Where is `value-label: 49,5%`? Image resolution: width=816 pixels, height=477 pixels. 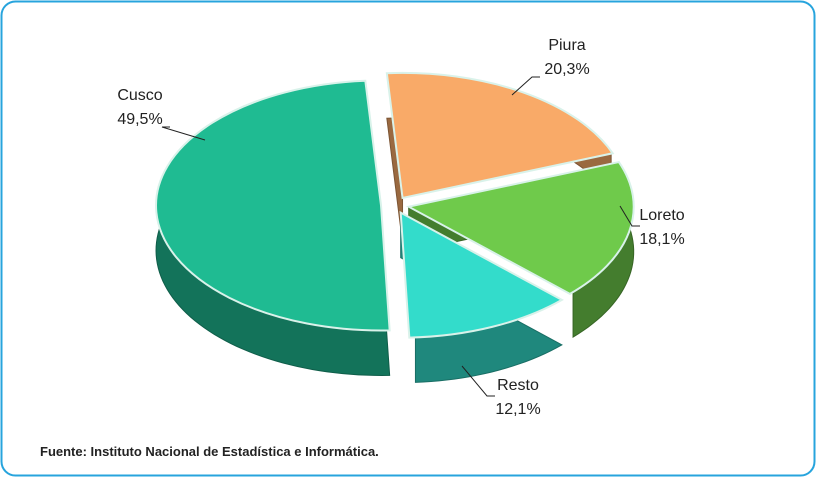 value-label: 49,5% is located at coordinates (139, 119).